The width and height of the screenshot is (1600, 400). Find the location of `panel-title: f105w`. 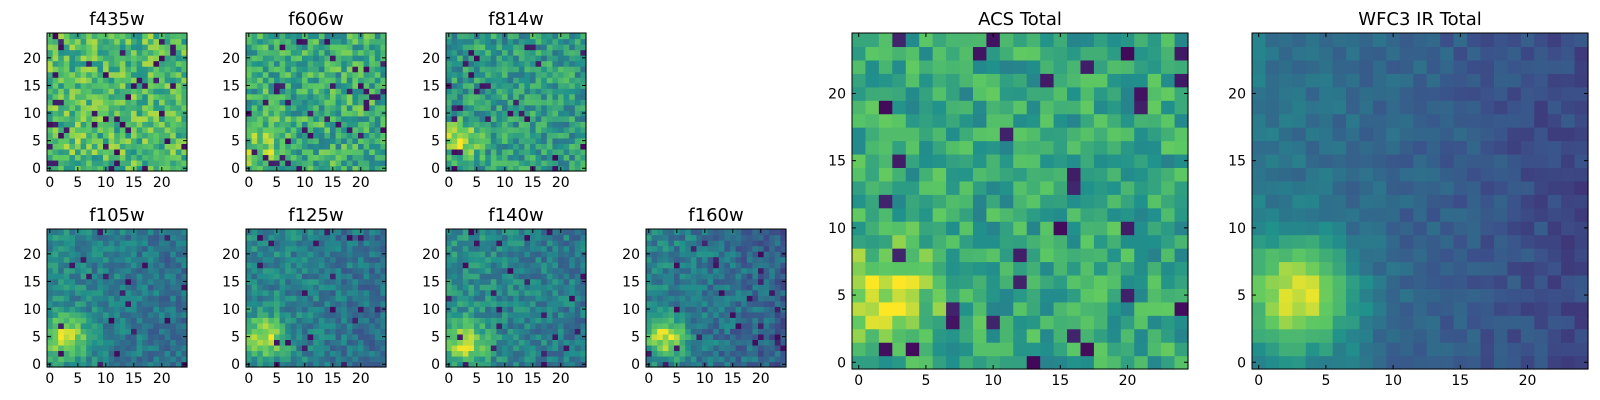

panel-title: f105w is located at coordinates (116, 215).